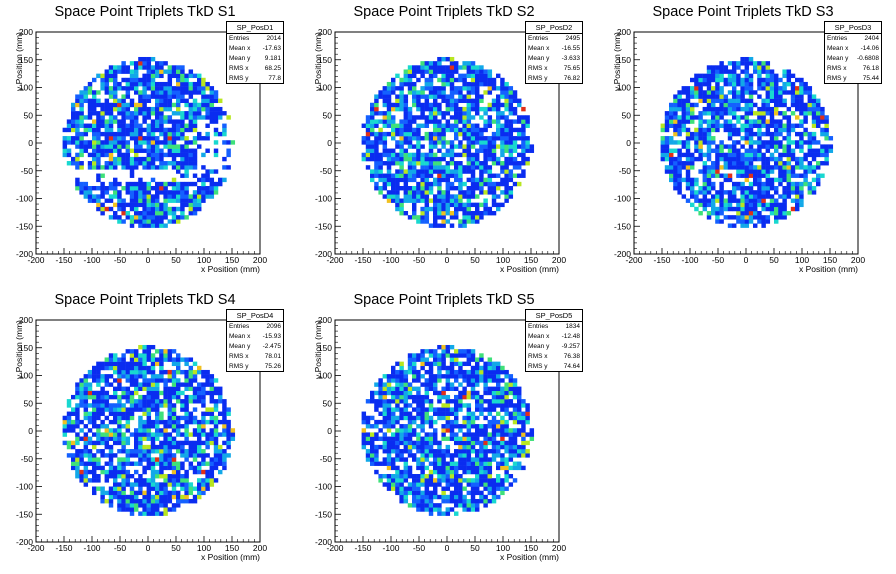 The width and height of the screenshot is (896, 574). I want to click on y-tick-label: 0, so click(30, 143).